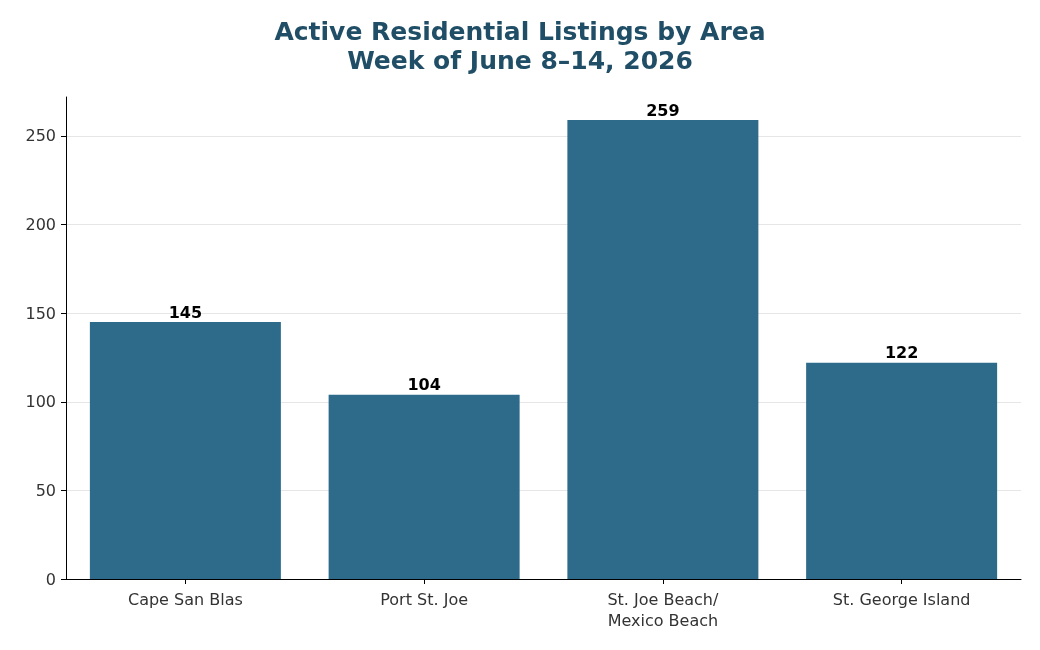 Image resolution: width=1040 pixels, height=650 pixels. What do you see at coordinates (45, 490) in the screenshot?
I see `y-tick-label: 50` at bounding box center [45, 490].